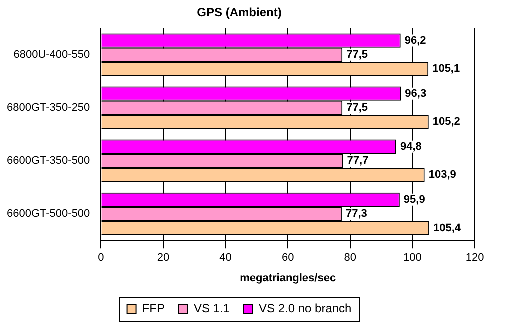 The image size is (505, 333). I want to click on x-tick-label: 60, so click(288, 258).